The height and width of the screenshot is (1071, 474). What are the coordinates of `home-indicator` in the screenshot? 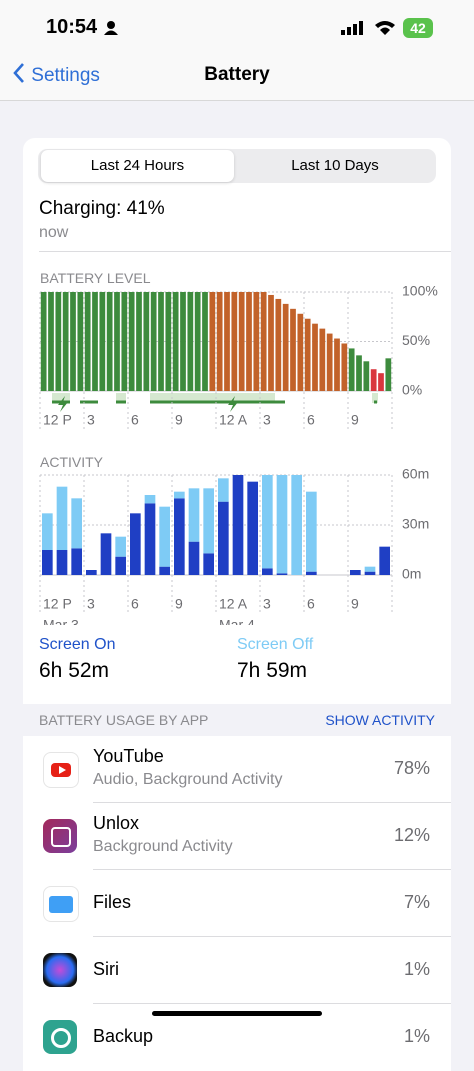 It's located at (237, 1013).